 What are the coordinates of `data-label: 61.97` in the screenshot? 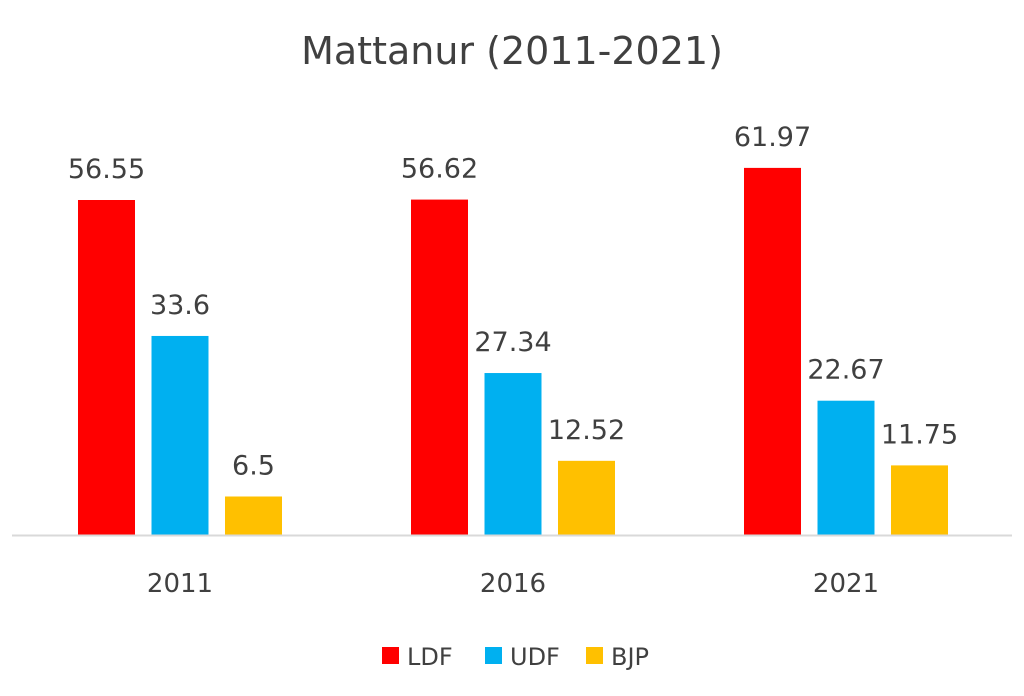 It's located at (772, 137).